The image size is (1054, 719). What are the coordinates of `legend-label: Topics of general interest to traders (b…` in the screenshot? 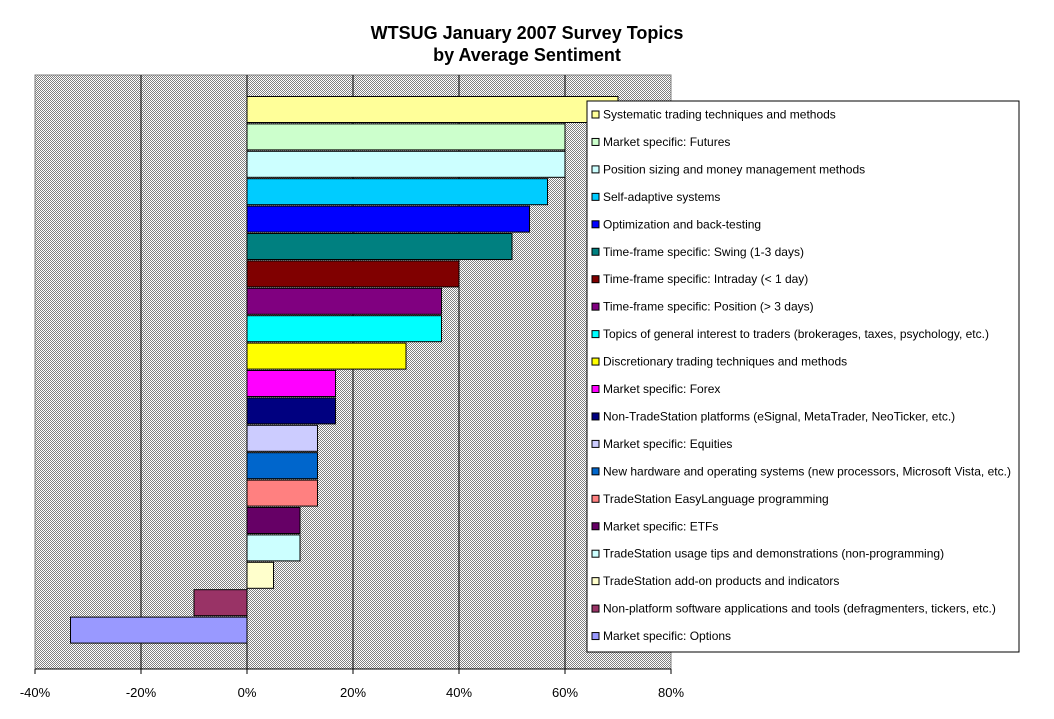 It's located at (796, 334).